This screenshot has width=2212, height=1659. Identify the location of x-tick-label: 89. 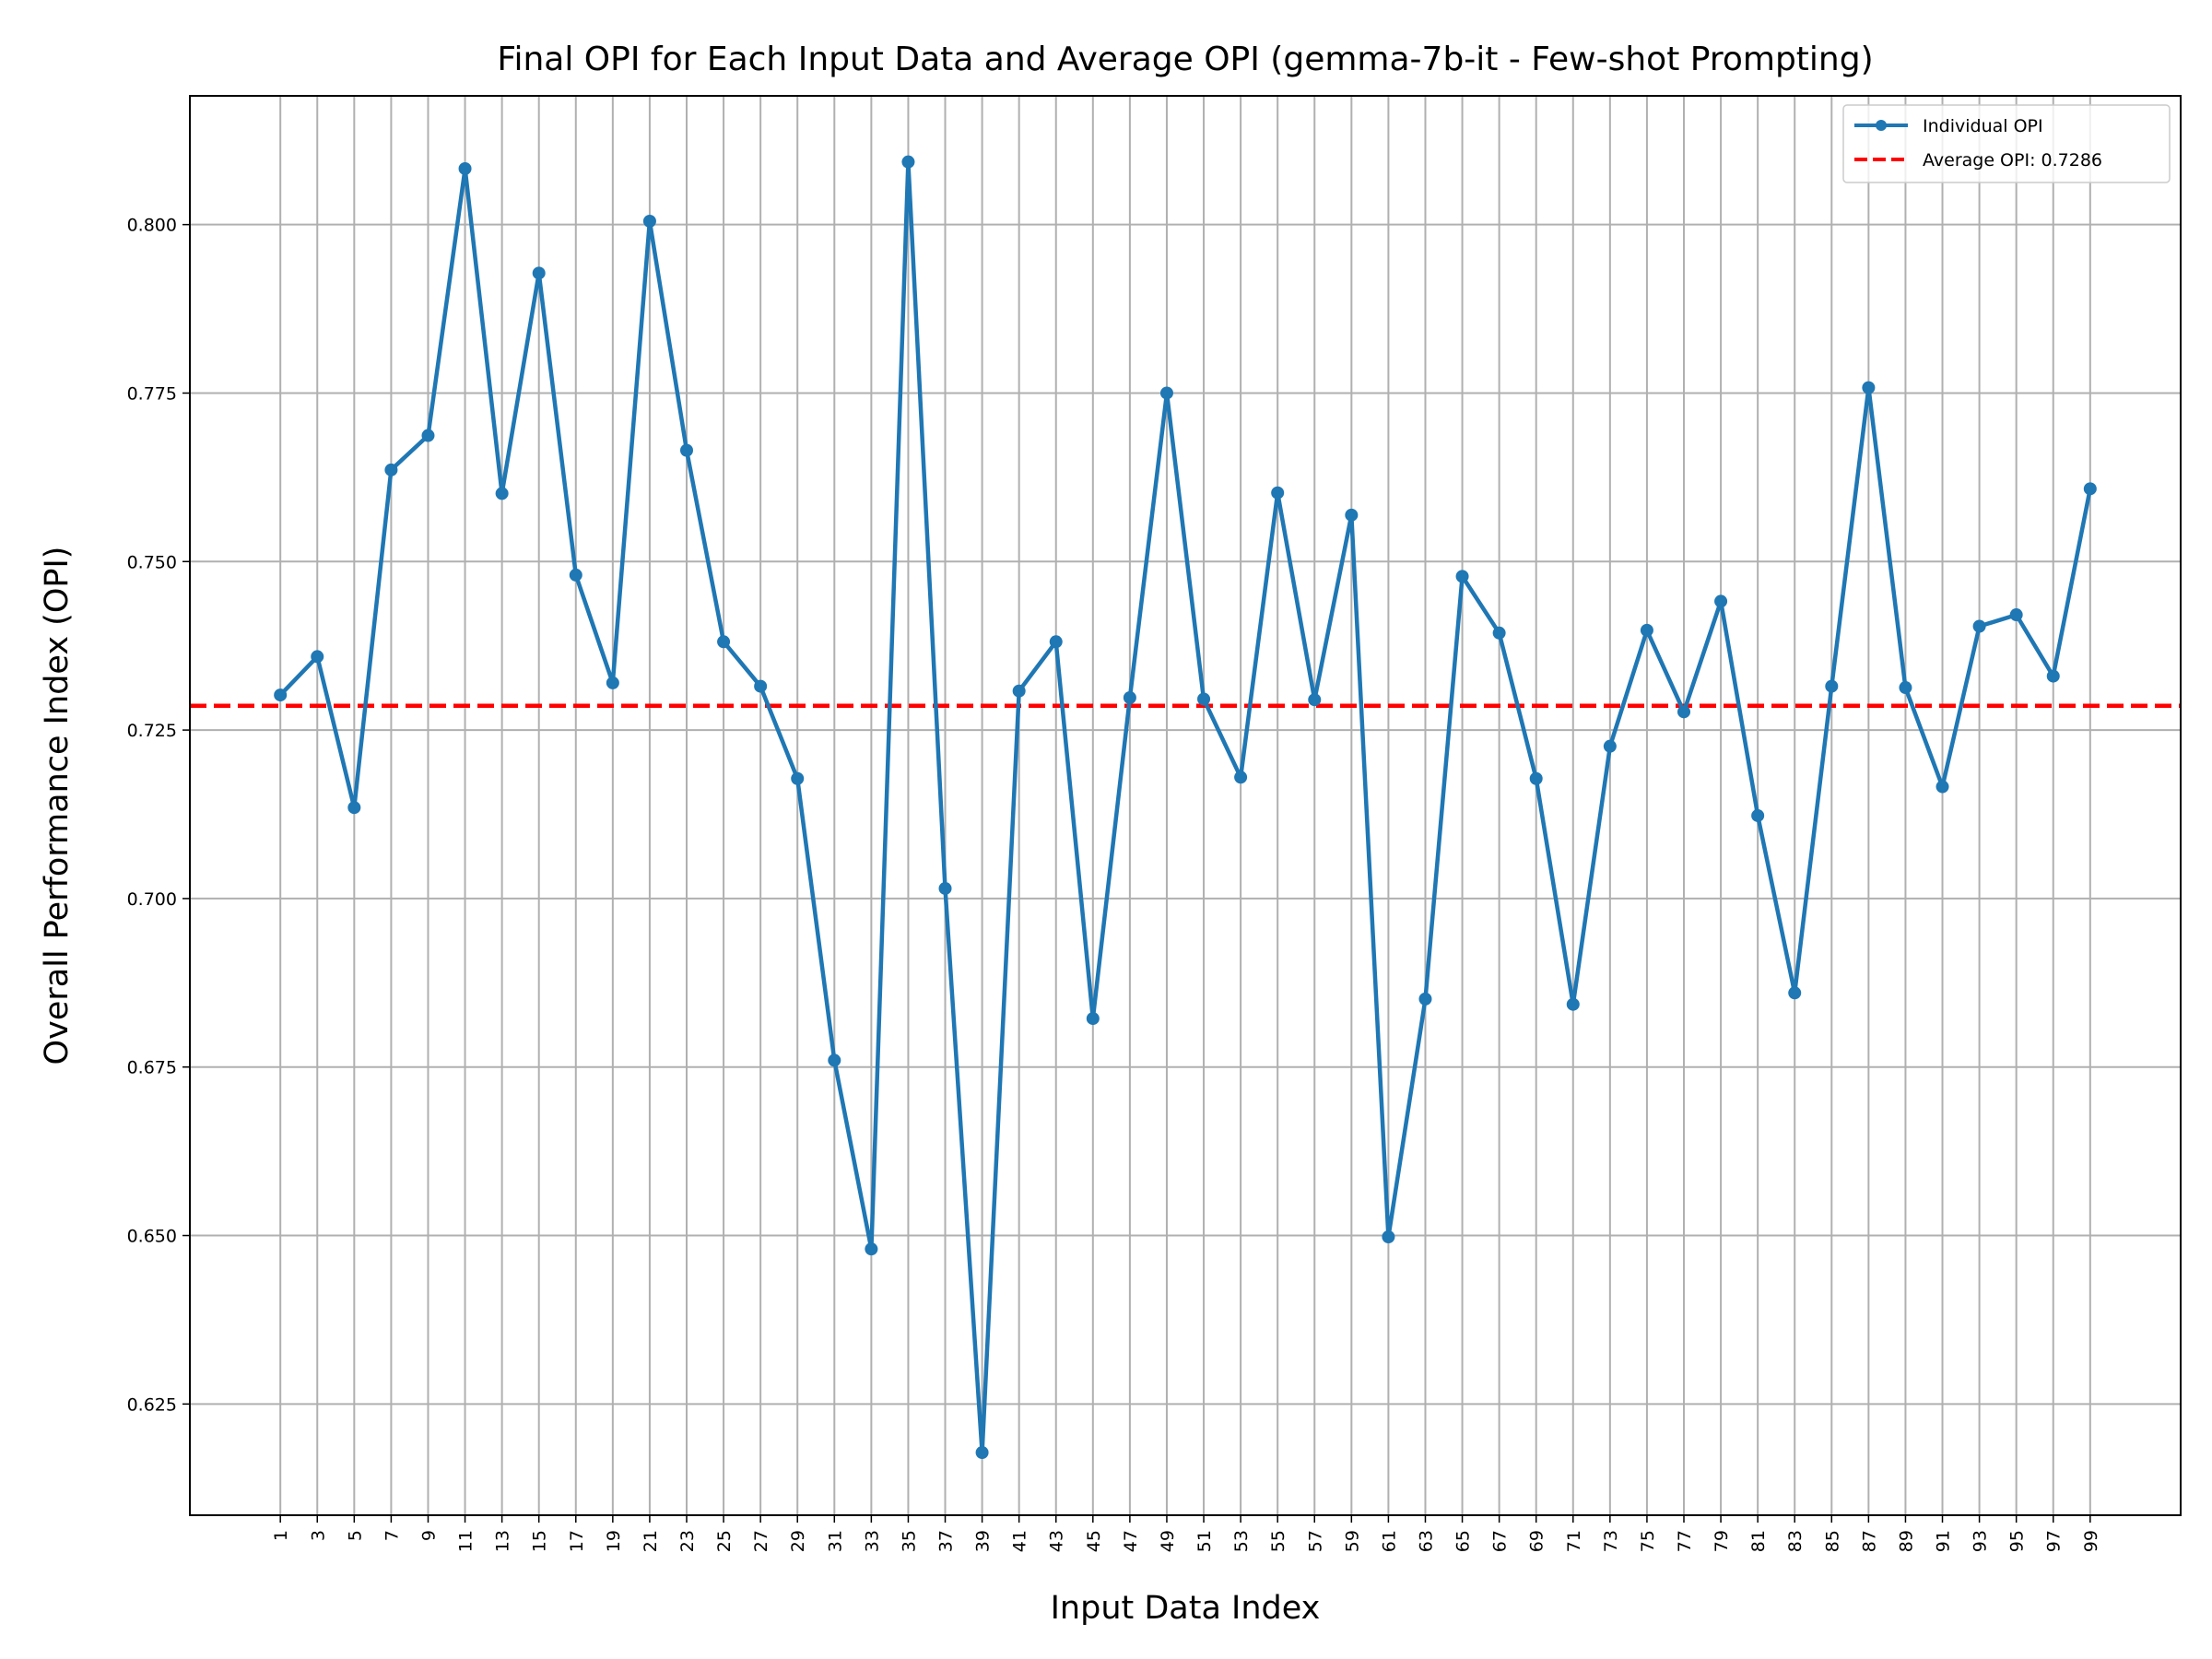
(1906, 1541).